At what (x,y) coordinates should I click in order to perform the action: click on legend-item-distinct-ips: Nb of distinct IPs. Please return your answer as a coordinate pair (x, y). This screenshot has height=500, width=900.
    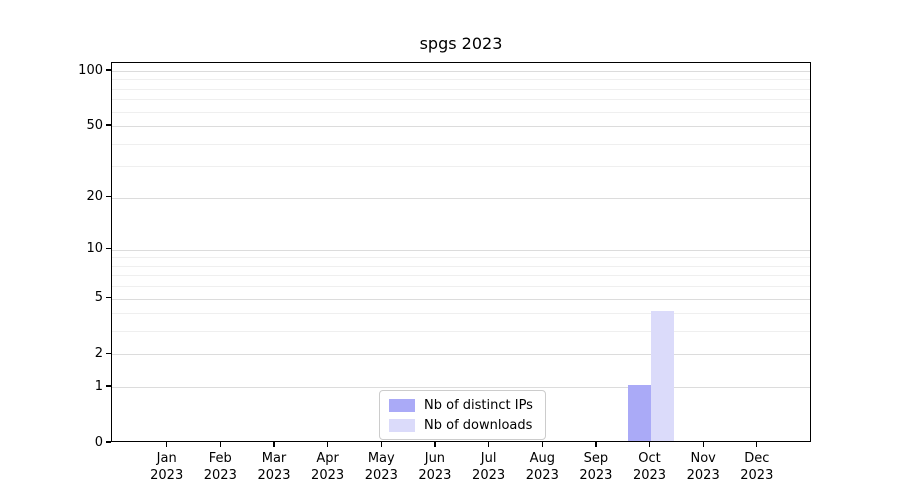
    Looking at the image, I should click on (462, 405).